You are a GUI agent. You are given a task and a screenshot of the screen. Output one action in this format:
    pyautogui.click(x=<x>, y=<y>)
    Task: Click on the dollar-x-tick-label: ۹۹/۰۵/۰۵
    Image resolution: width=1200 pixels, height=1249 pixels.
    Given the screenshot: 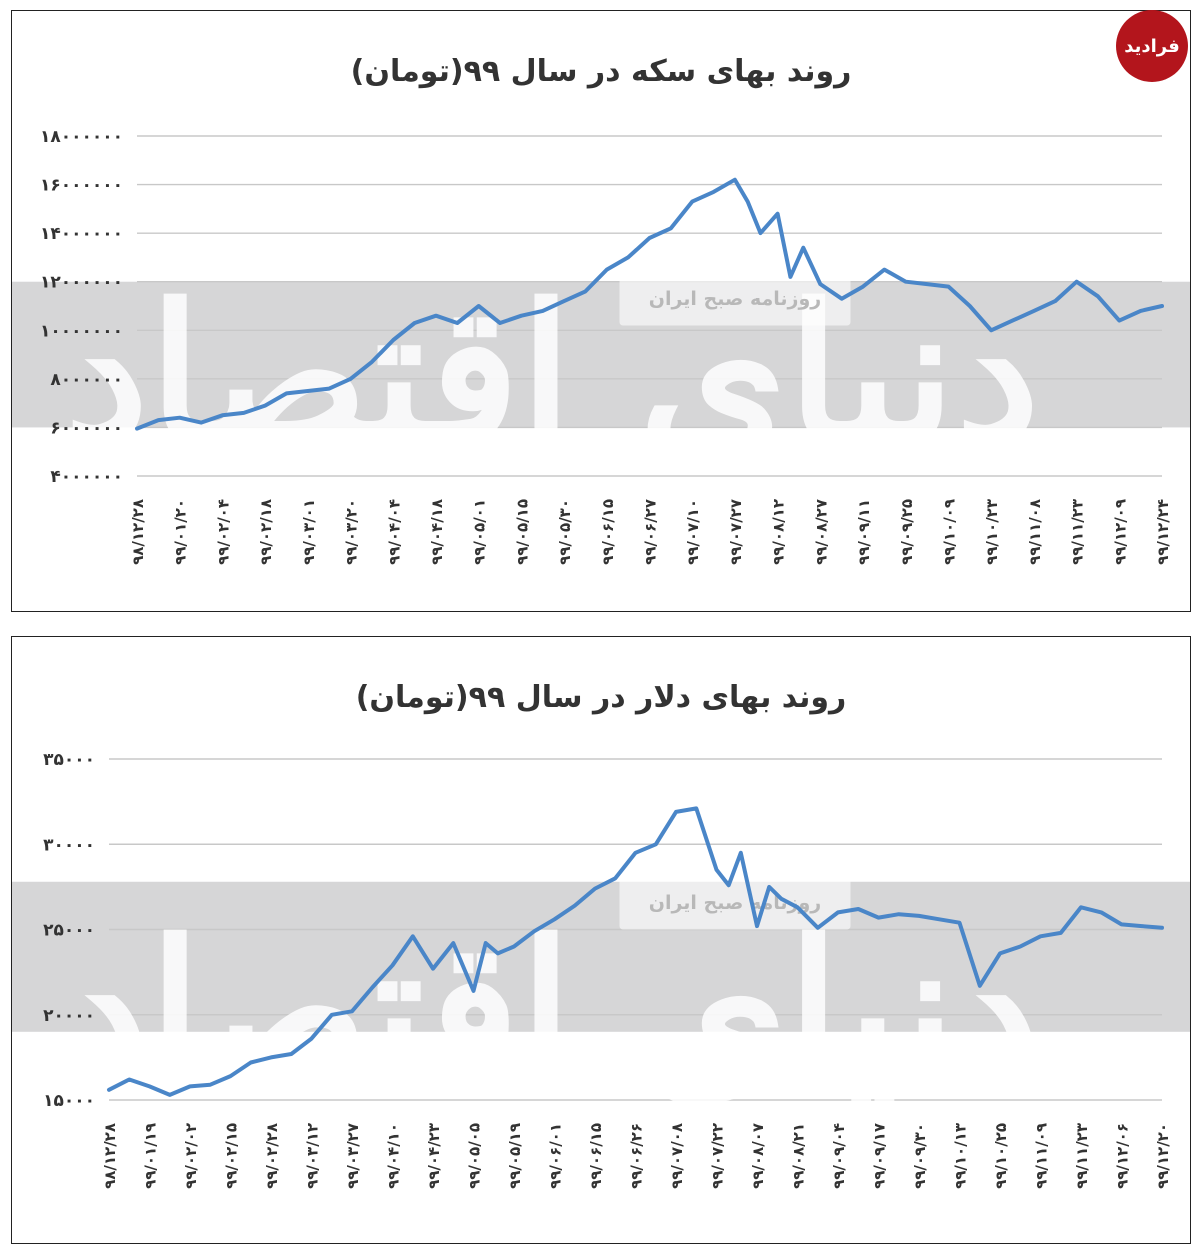 What is the action you would take?
    pyautogui.click(x=475, y=1156)
    